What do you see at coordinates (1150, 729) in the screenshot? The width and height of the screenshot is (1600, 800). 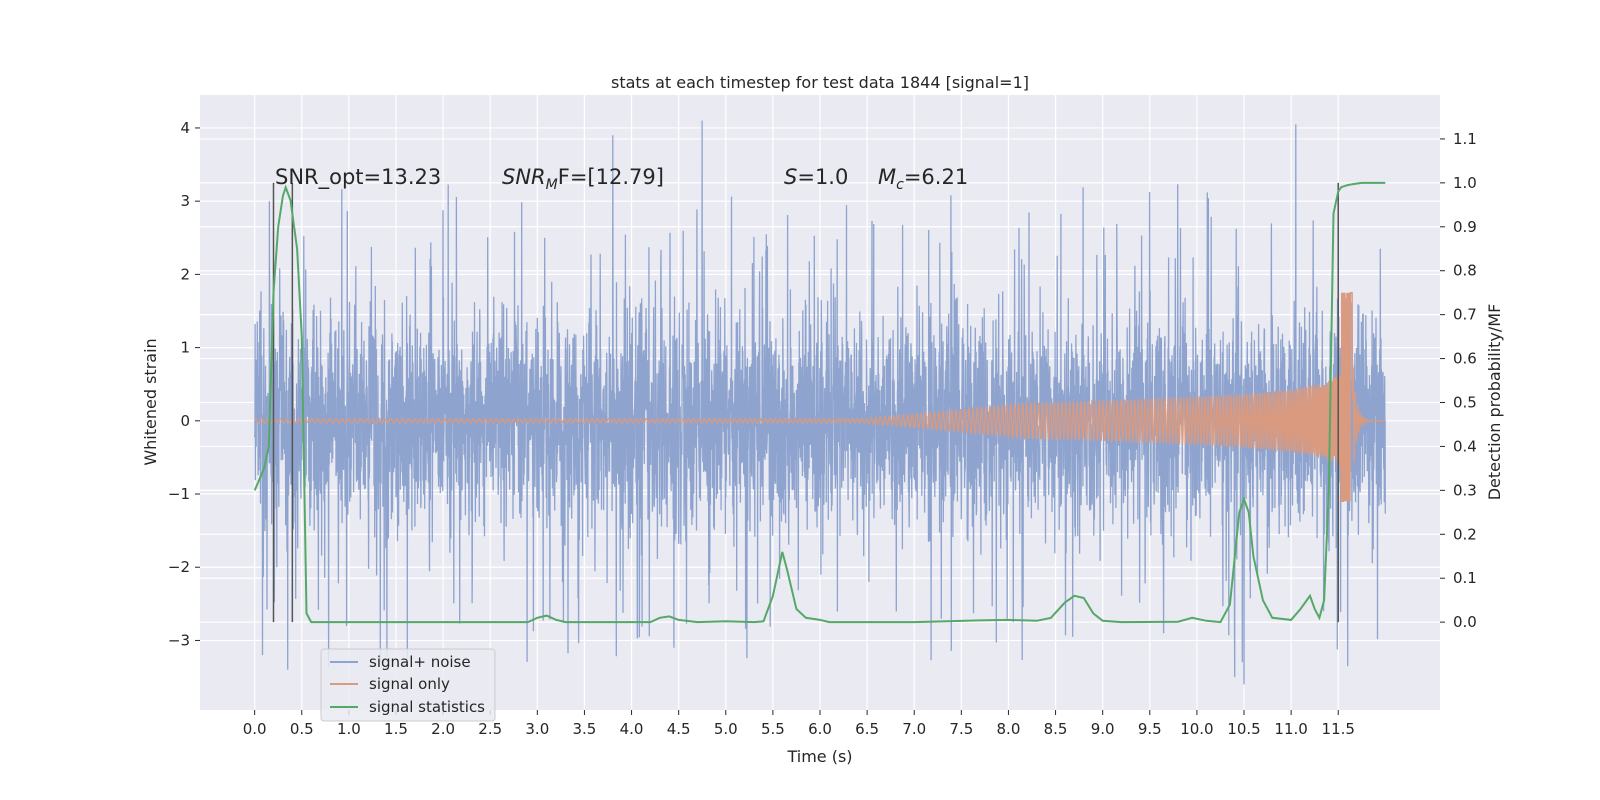 I see `x-tick-label: 9.5` at bounding box center [1150, 729].